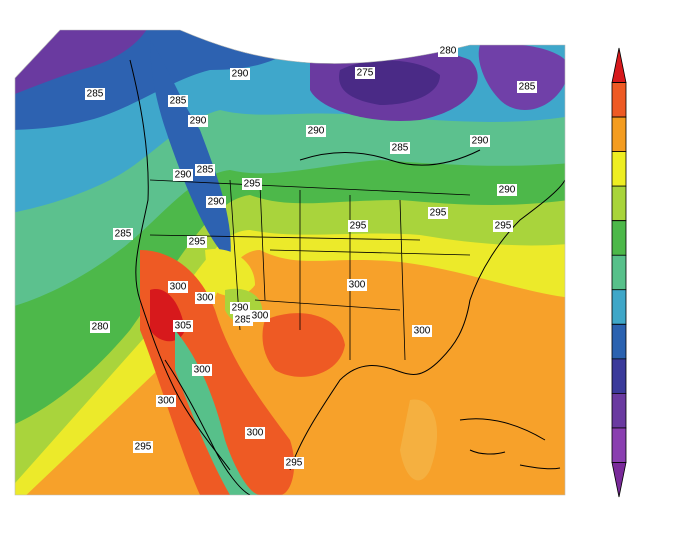 The image size is (686, 554). I want to click on colorbar, so click(619, 272).